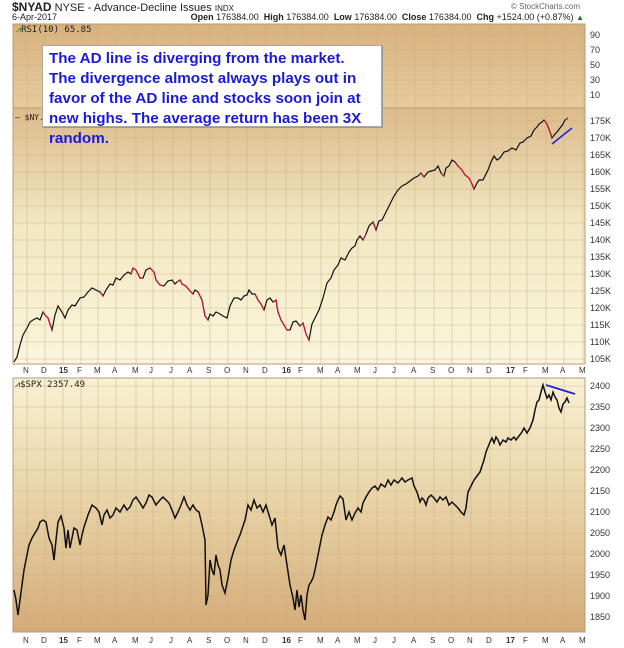  I want to click on tick-rsi: 90, so click(595, 35).